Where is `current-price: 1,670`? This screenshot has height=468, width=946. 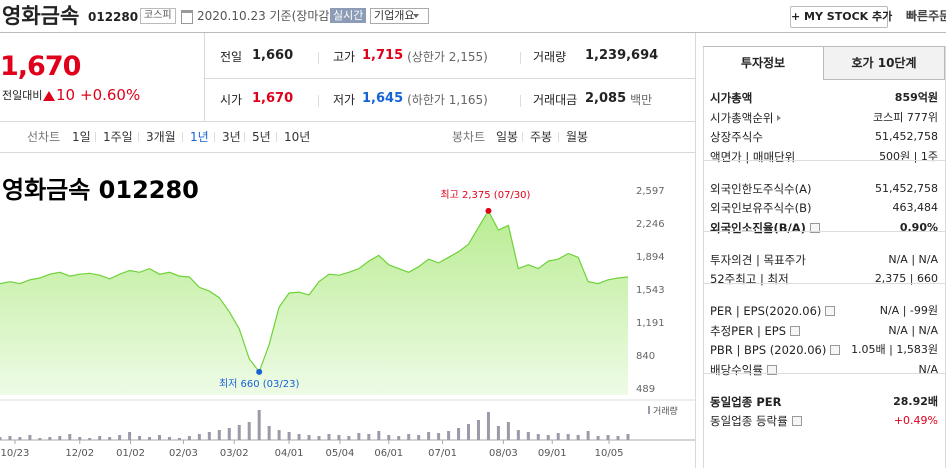
current-price: 1,670 is located at coordinates (40, 66).